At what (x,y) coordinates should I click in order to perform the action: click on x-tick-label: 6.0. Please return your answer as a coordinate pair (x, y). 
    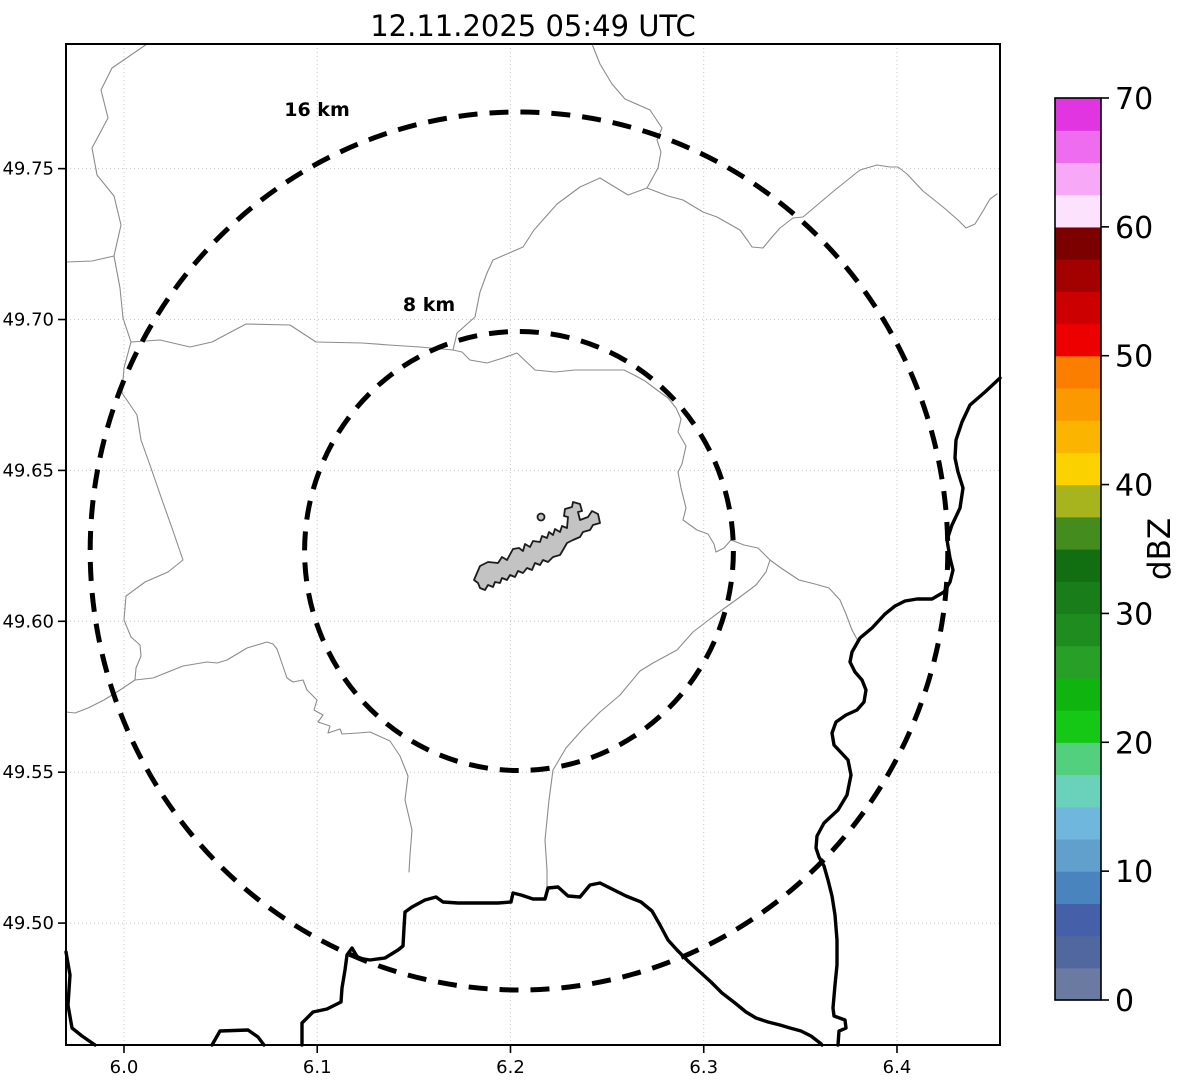
    Looking at the image, I should click on (124, 1067).